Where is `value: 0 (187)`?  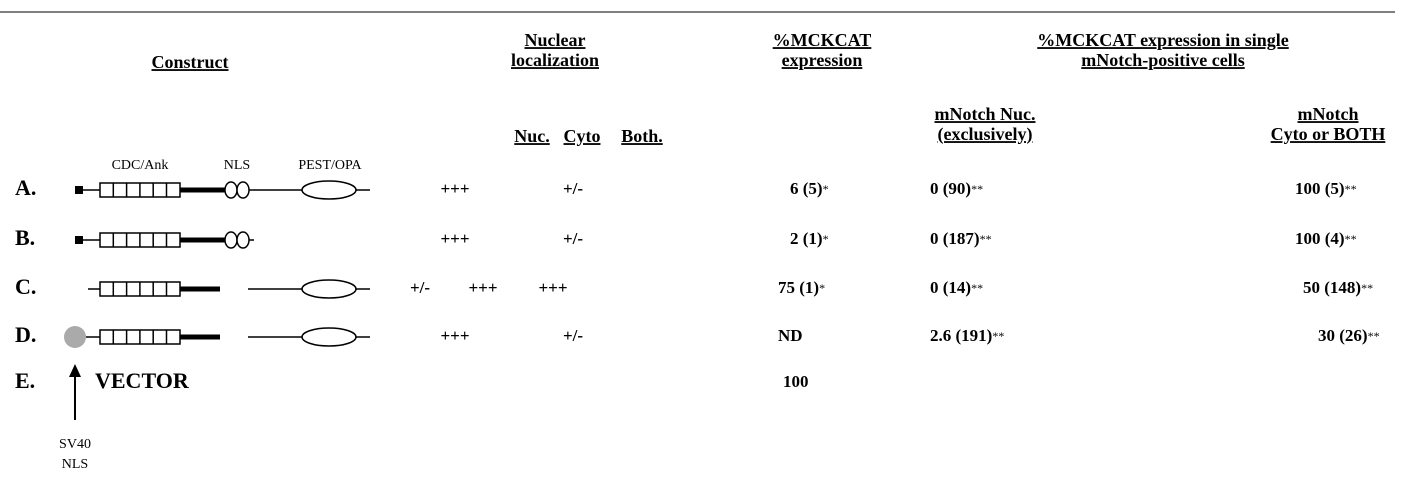
value: 0 (187) is located at coordinates (955, 238).